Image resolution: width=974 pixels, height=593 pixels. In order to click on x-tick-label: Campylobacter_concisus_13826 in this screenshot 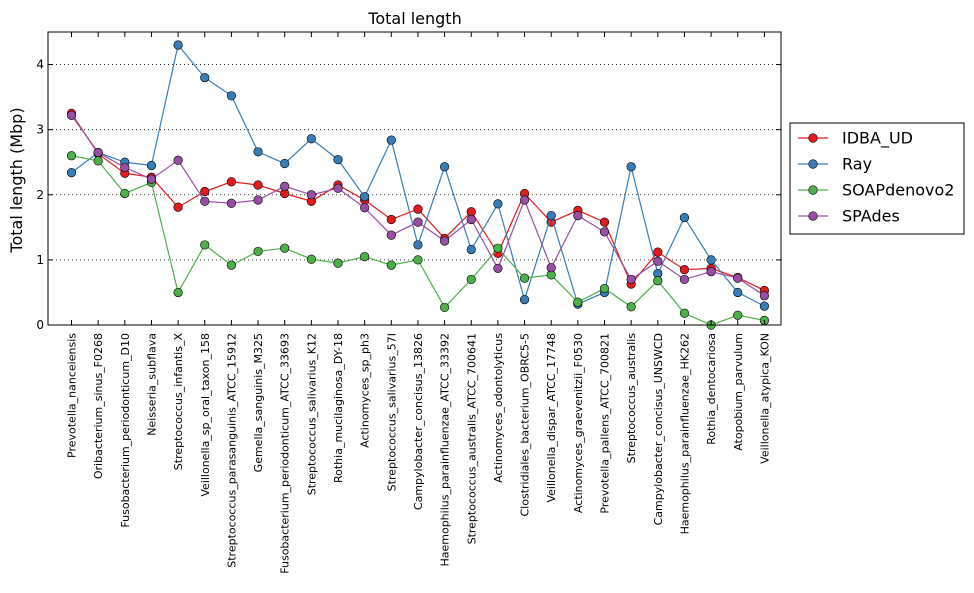, I will do `click(418, 421)`.